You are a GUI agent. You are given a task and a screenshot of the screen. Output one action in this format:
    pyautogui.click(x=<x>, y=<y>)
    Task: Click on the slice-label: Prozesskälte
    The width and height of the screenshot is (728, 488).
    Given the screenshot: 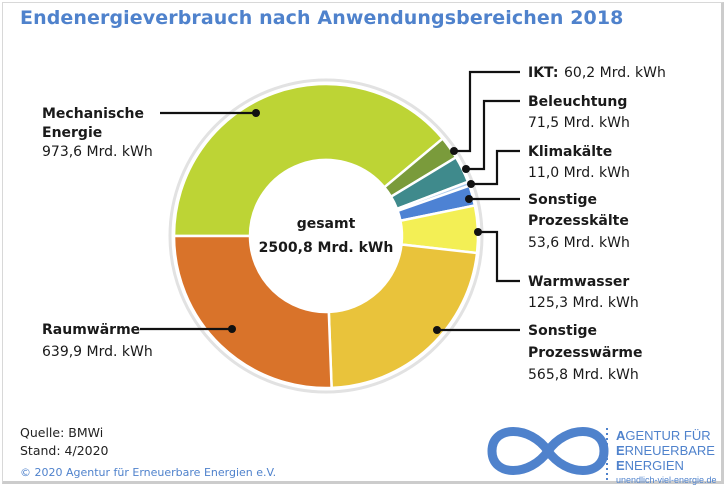 What is the action you would take?
    pyautogui.click(x=578, y=221)
    